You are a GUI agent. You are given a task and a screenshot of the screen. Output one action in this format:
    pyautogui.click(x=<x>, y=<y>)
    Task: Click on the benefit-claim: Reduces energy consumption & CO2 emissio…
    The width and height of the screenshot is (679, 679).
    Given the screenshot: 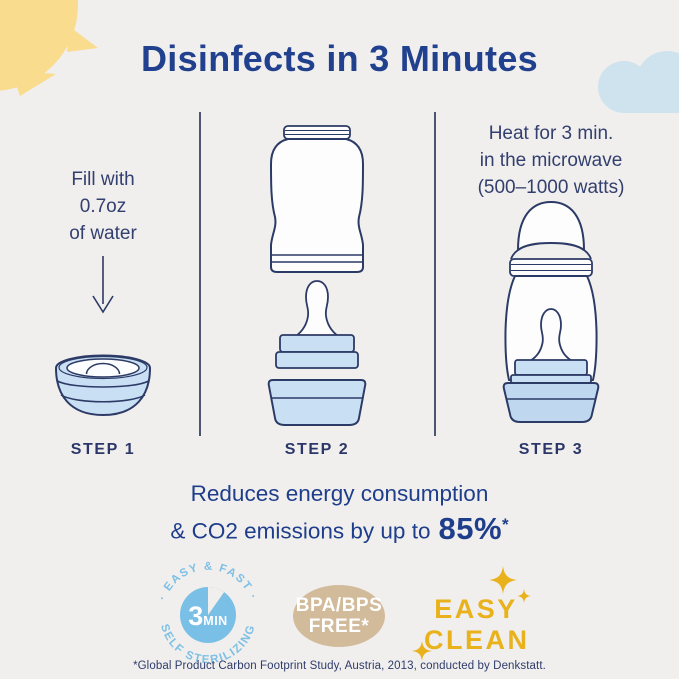 What is the action you would take?
    pyautogui.click(x=339, y=514)
    